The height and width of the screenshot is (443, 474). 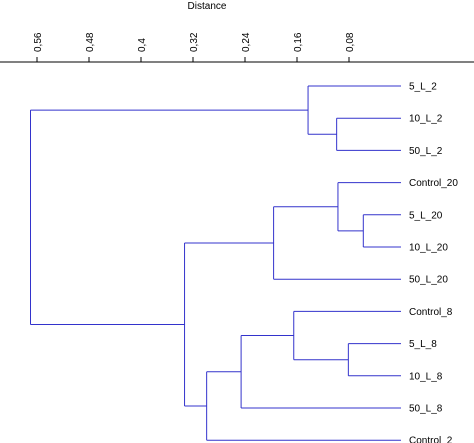 I want to click on leaf-label: 10_L_20, so click(x=428, y=248).